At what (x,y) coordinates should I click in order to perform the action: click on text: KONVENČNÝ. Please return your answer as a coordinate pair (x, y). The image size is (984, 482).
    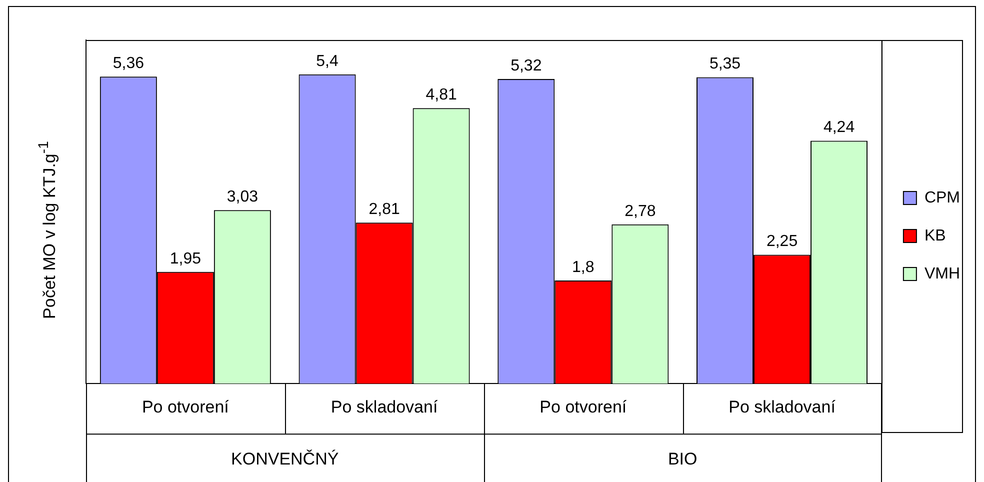
    Looking at the image, I should click on (285, 458).